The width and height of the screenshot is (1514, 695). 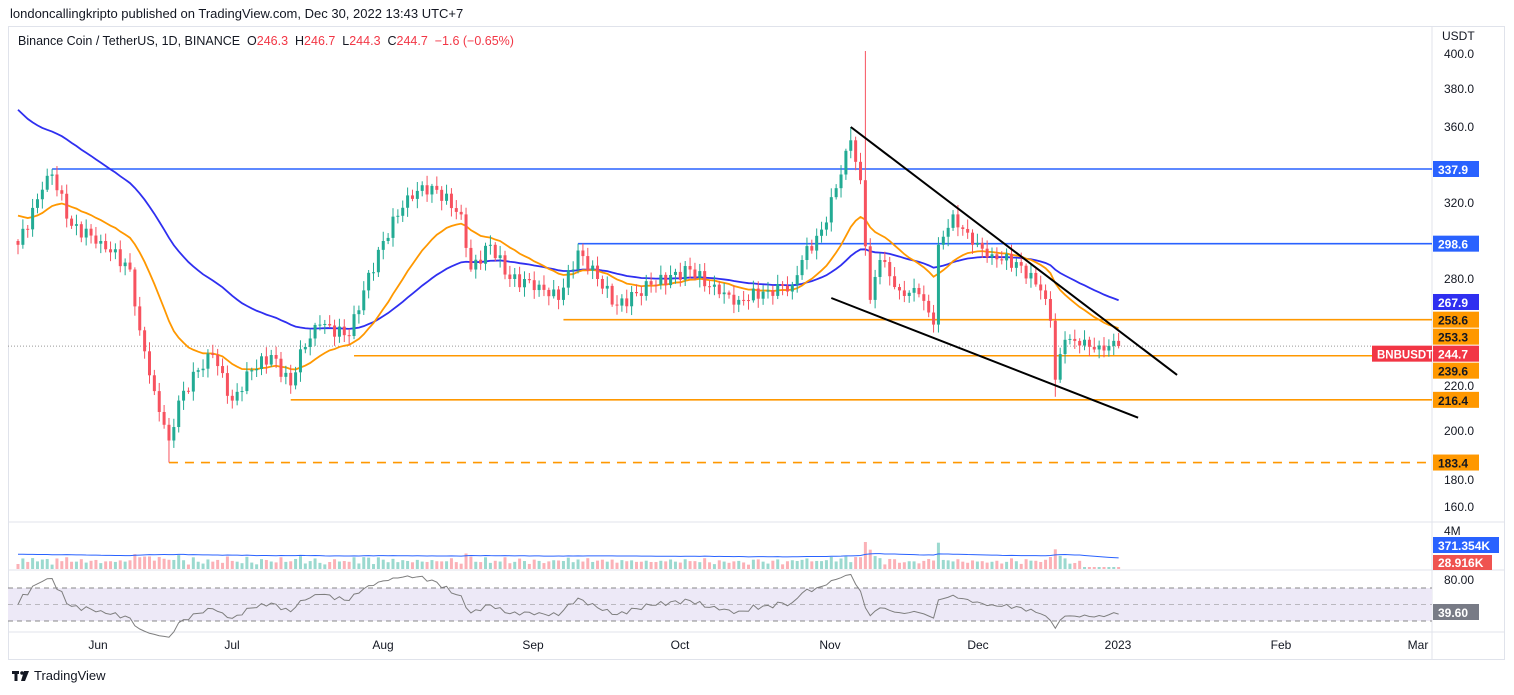 I want to click on ma-price-badge: 253.3, so click(x=1453, y=338).